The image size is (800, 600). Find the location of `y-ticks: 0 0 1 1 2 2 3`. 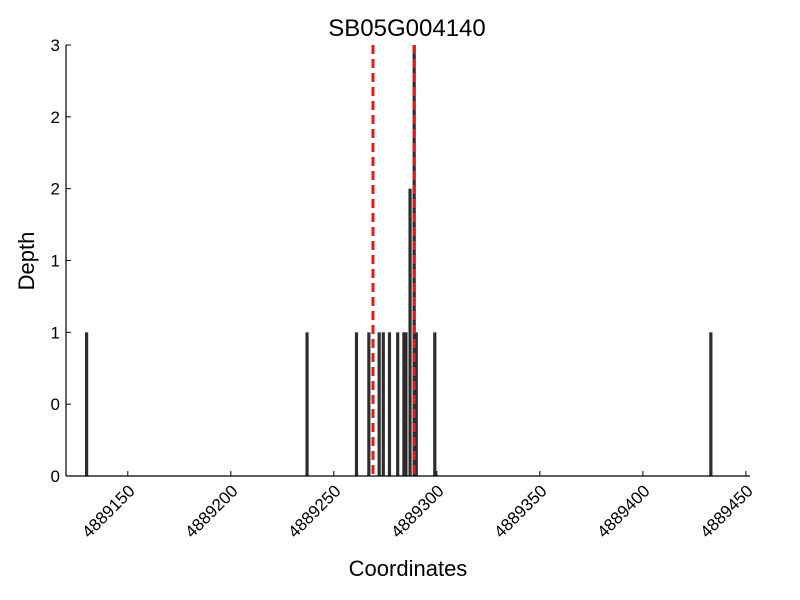

y-ticks: 0 0 1 1 2 2 3 is located at coordinates (61, 261).